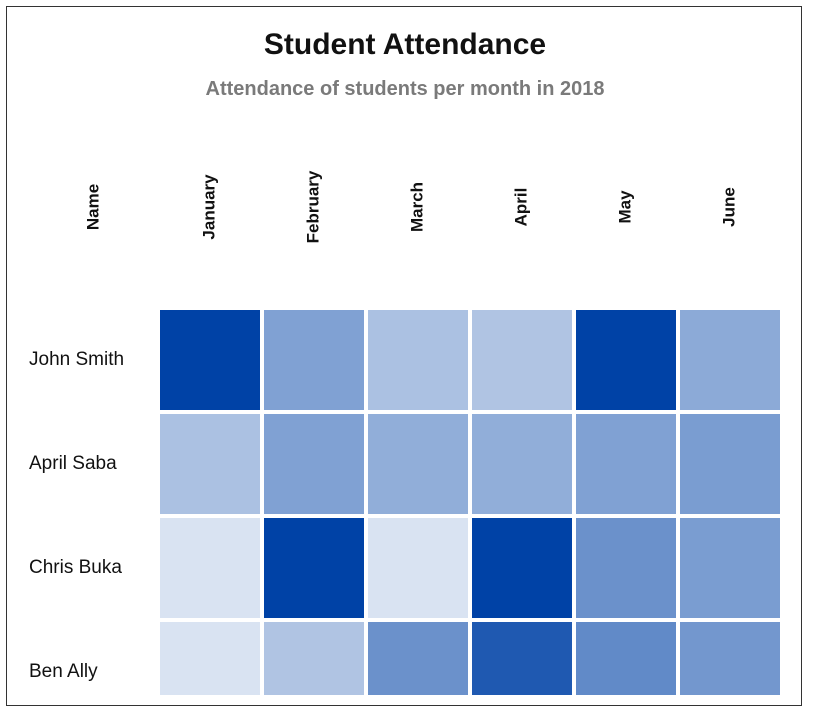 The image size is (817, 706). Describe the element at coordinates (405, 89) in the screenshot. I see `chart-subtitle: Attendance of students per month in 2018` at that location.